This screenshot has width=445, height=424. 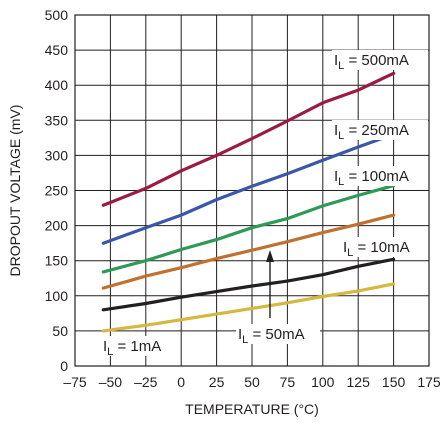 I want to click on y-tick-label: 500, so click(x=57, y=15).